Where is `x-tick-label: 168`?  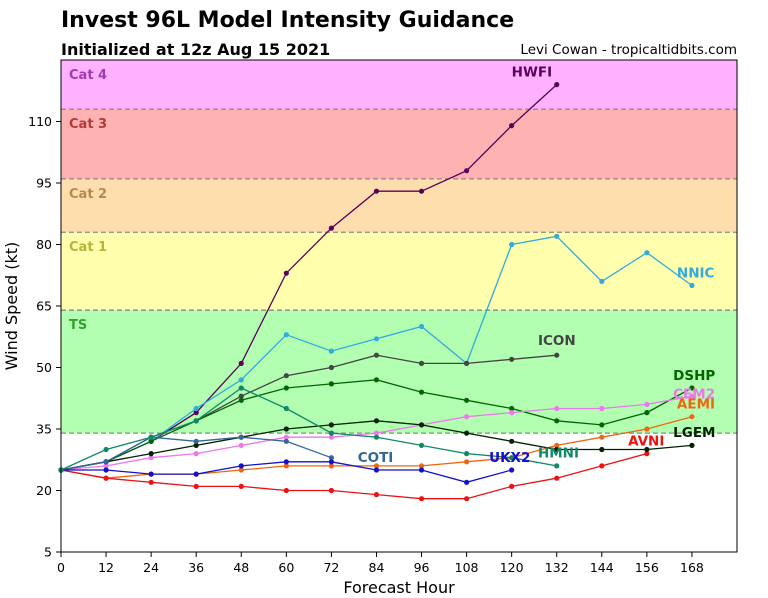
x-tick-label: 168 is located at coordinates (692, 567).